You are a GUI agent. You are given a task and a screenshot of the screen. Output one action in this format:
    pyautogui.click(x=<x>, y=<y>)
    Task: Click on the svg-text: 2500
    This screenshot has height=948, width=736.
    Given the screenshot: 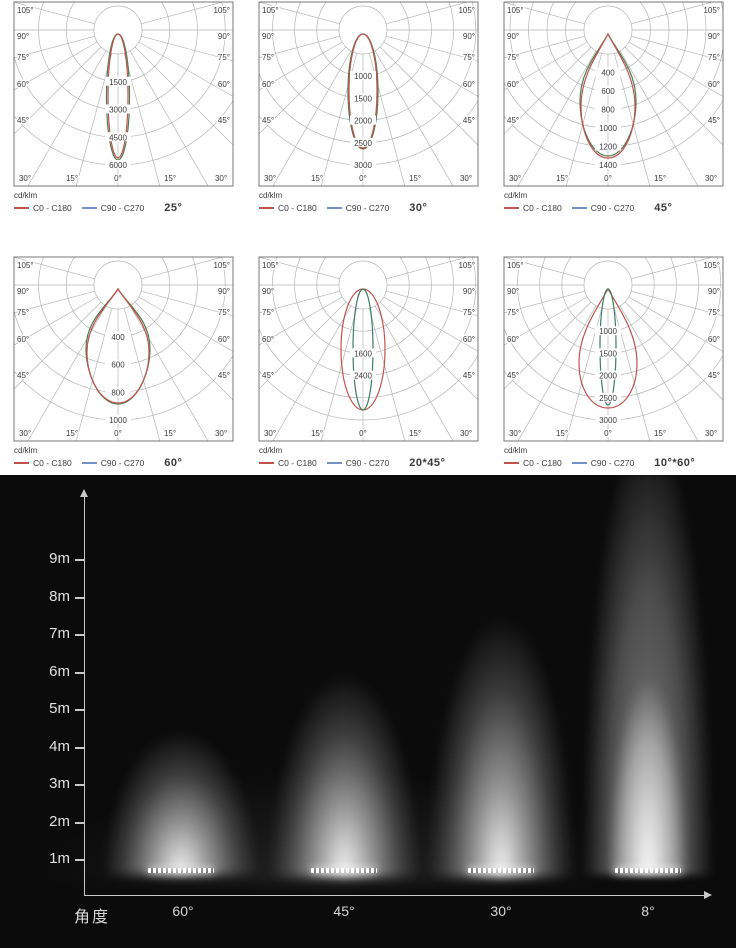 What is the action you would take?
    pyautogui.click(x=363, y=143)
    